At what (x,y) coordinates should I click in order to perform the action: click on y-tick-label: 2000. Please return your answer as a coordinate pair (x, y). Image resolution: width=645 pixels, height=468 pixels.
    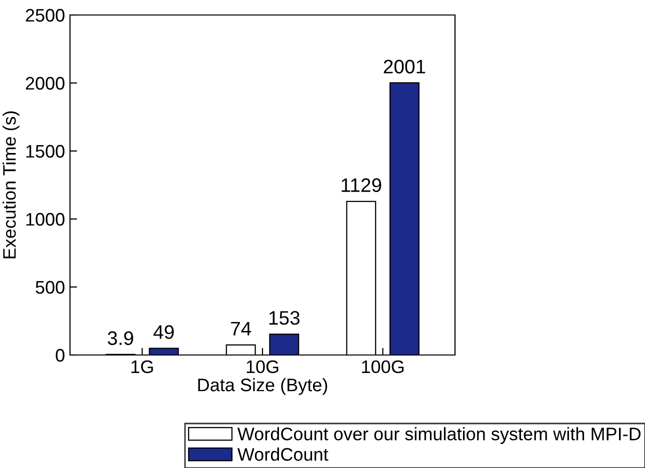
    Looking at the image, I should click on (45, 83).